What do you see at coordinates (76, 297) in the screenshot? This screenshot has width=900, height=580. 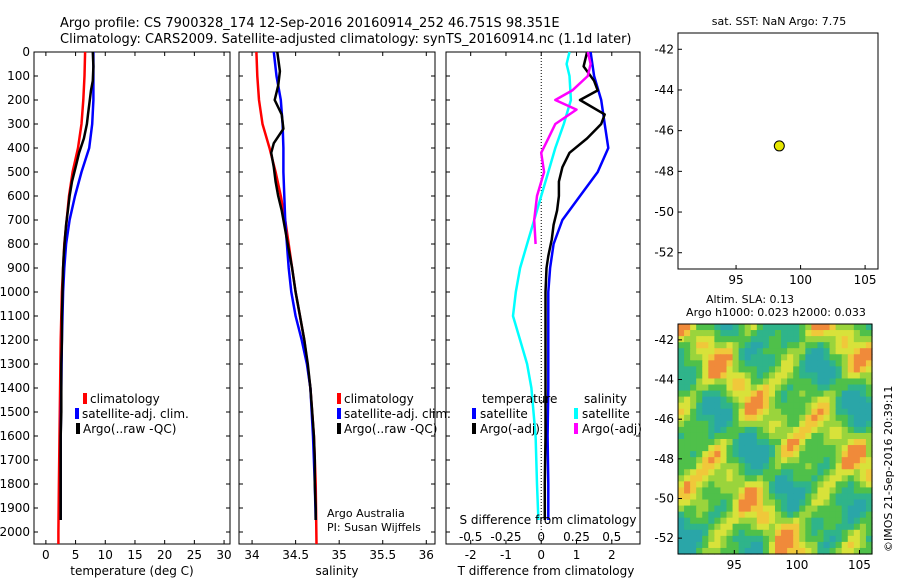 I see `temperature-series-layer` at bounding box center [76, 297].